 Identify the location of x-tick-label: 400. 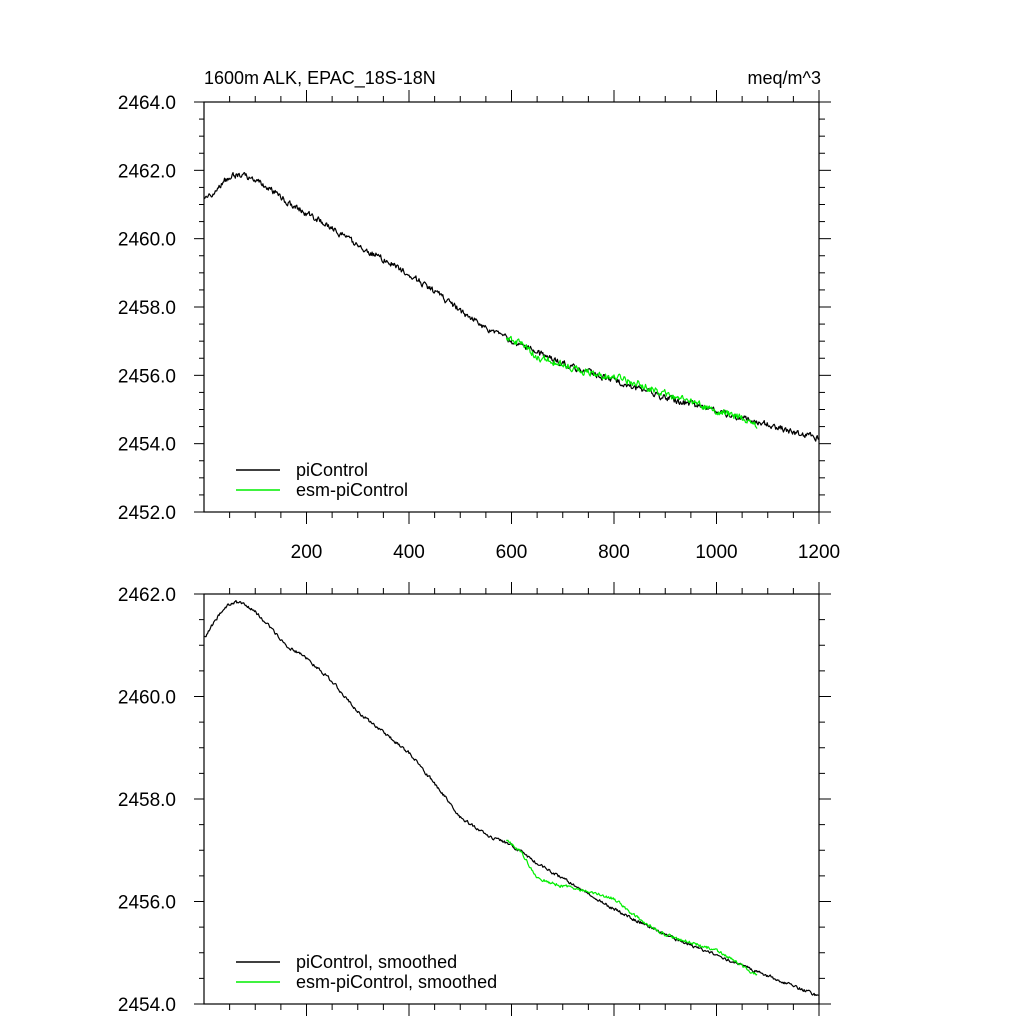
(409, 552).